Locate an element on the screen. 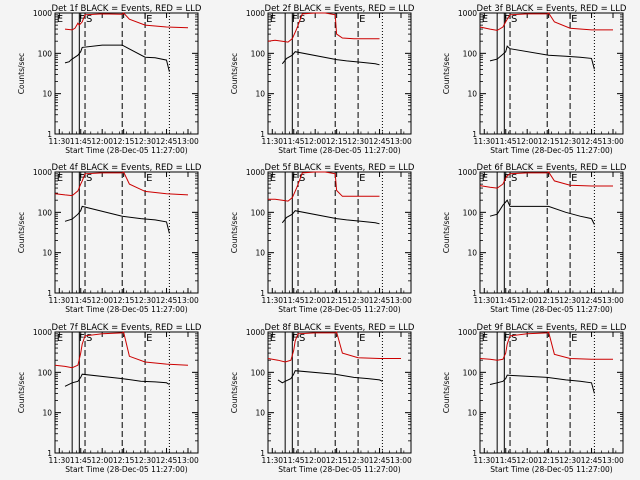 Image resolution: width=640 pixels, height=480 pixels. panel-title: Det 1f BLACK = Events, RED = LLD is located at coordinates (127, 9).